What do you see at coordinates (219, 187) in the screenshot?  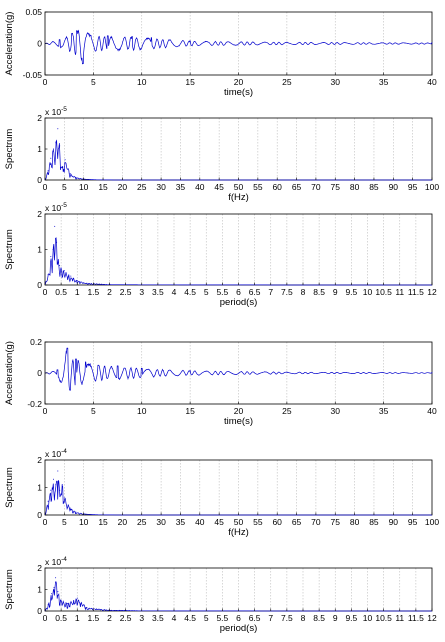 I see `x-tick-label: 45` at bounding box center [219, 187].